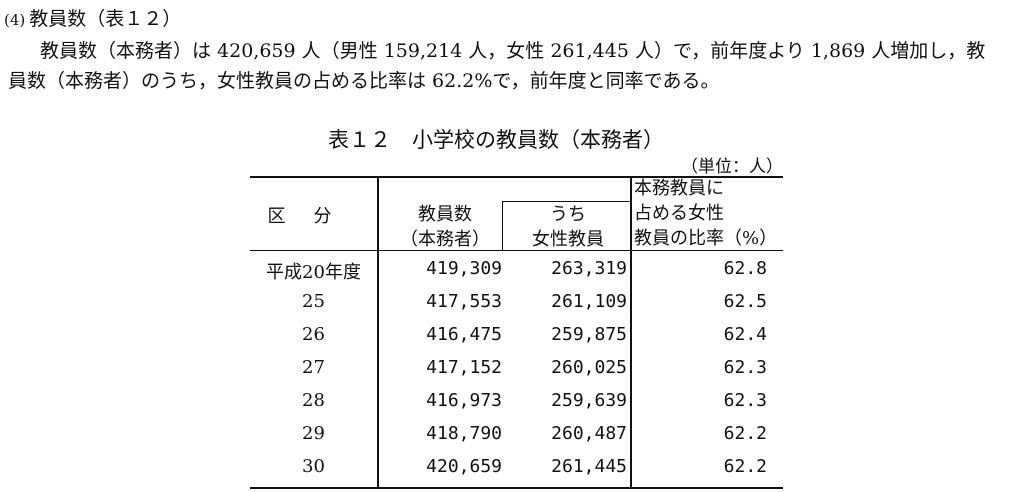 The image size is (1024, 492). What do you see at coordinates (589, 466) in the screenshot?
I see `cell-female: 261,445` at bounding box center [589, 466].